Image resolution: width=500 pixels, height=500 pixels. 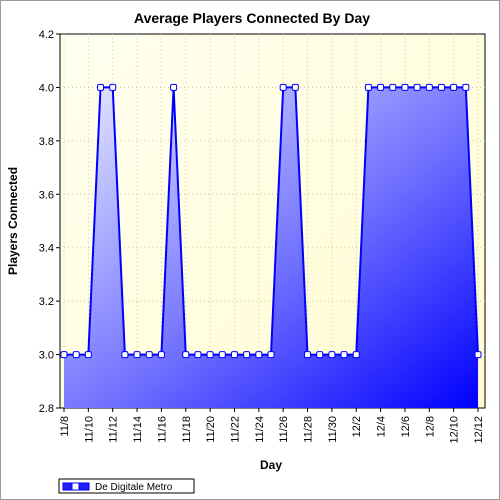 What do you see at coordinates (162, 429) in the screenshot?
I see `x-tick-label: 11/16` at bounding box center [162, 429].